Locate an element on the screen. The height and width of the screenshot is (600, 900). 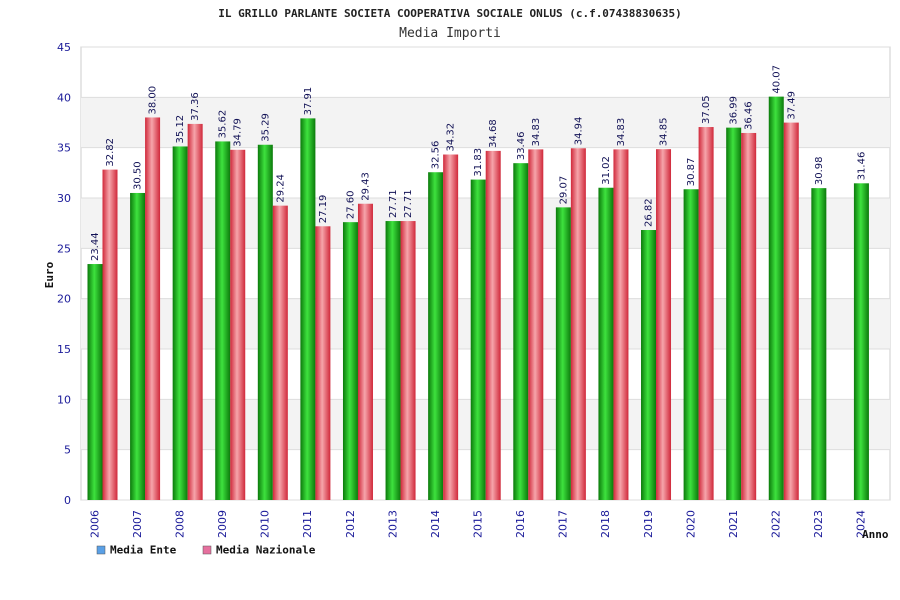
value-label: 26.82 is located at coordinates (649, 212).